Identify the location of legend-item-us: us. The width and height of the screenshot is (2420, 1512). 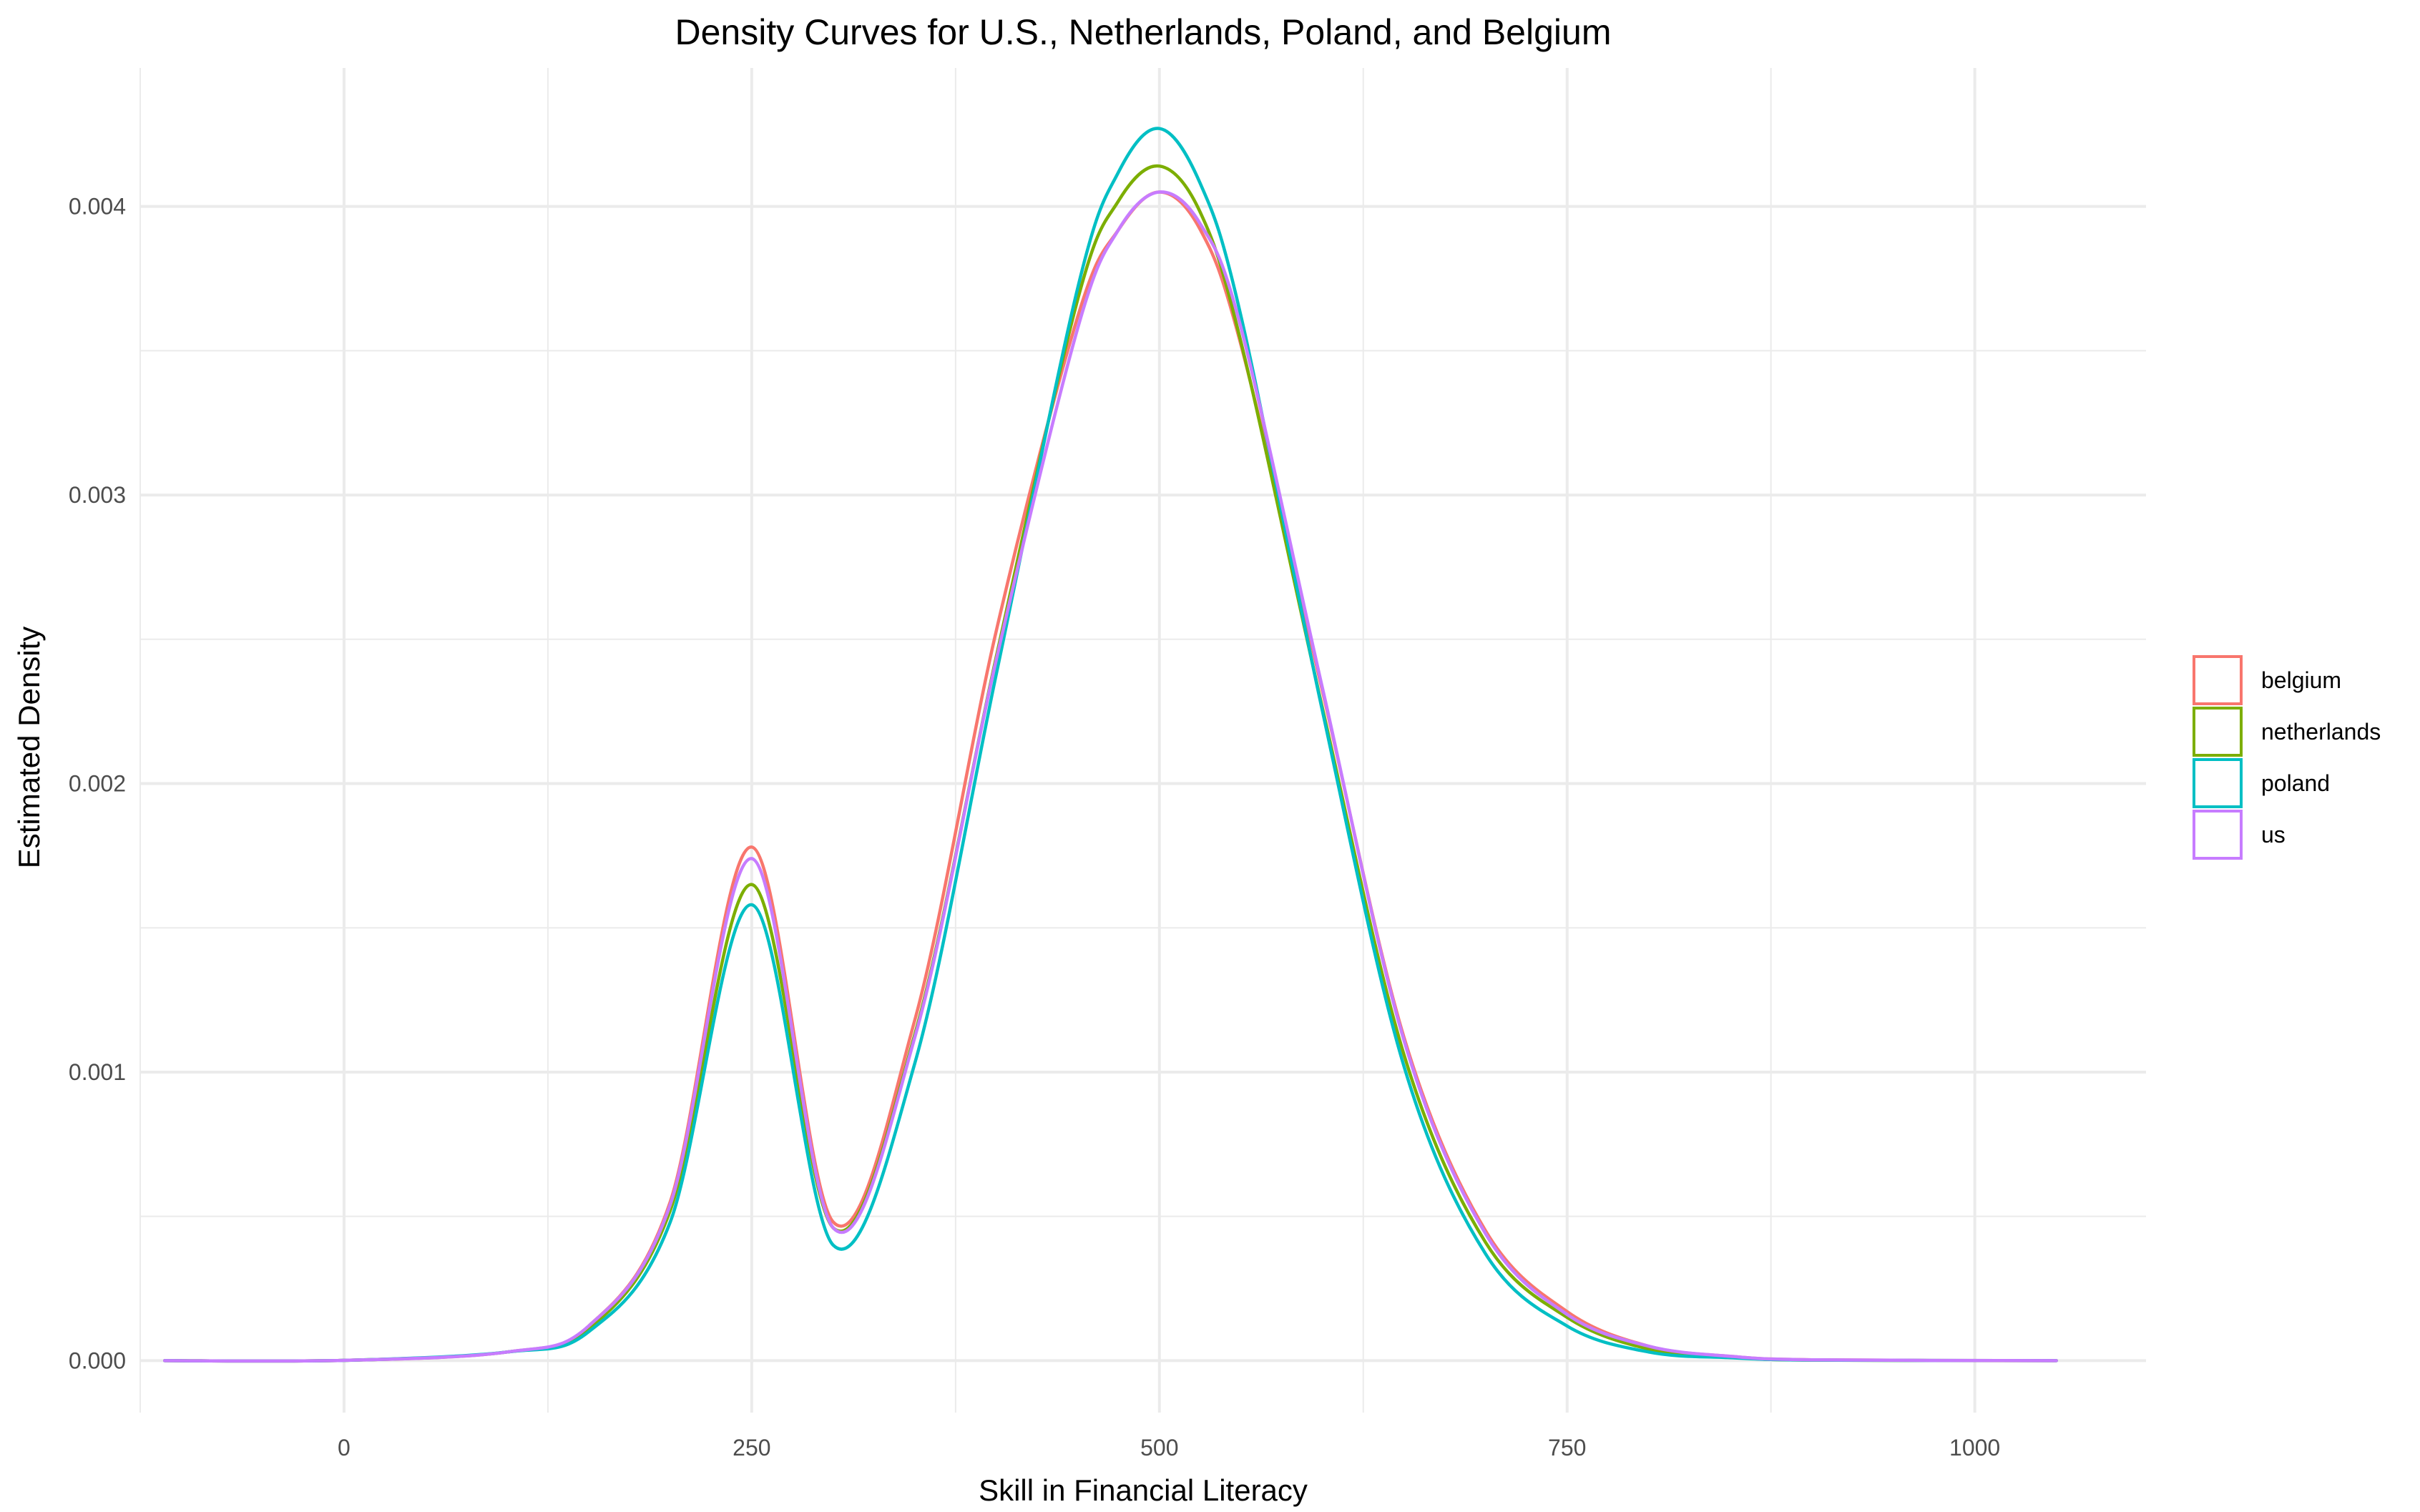
(2239, 835).